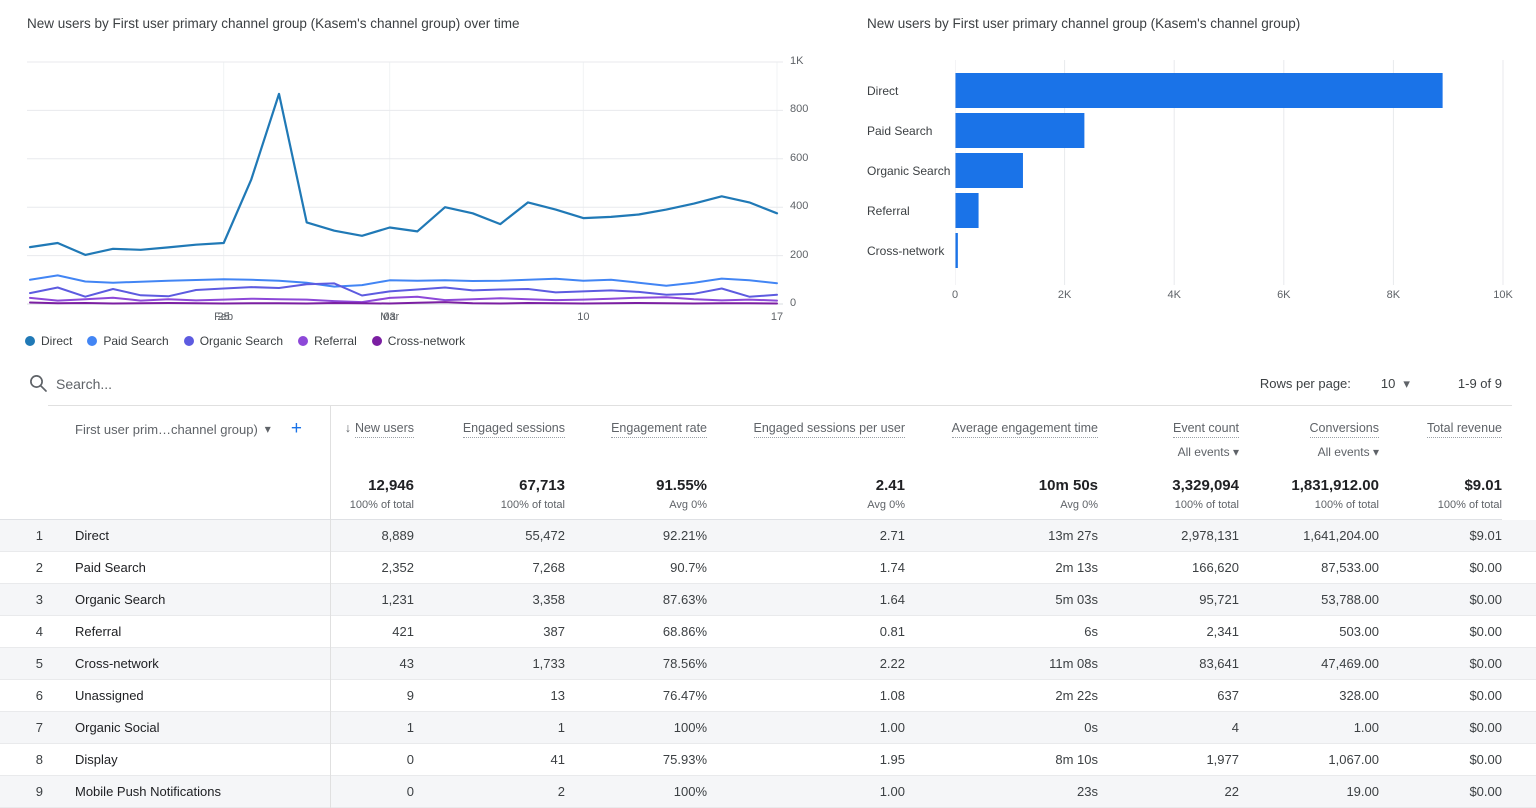 Image resolution: width=1536 pixels, height=808 pixels. What do you see at coordinates (96, 759) in the screenshot?
I see `channel-name: Display` at bounding box center [96, 759].